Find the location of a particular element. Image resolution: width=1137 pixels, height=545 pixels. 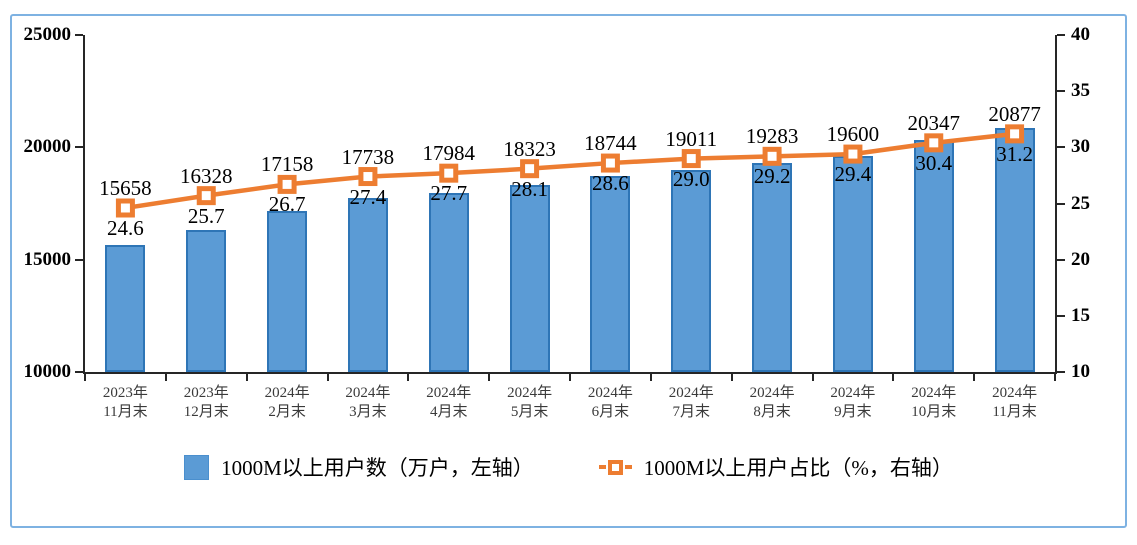

bar-value-label: 19283 is located at coordinates (772, 136).